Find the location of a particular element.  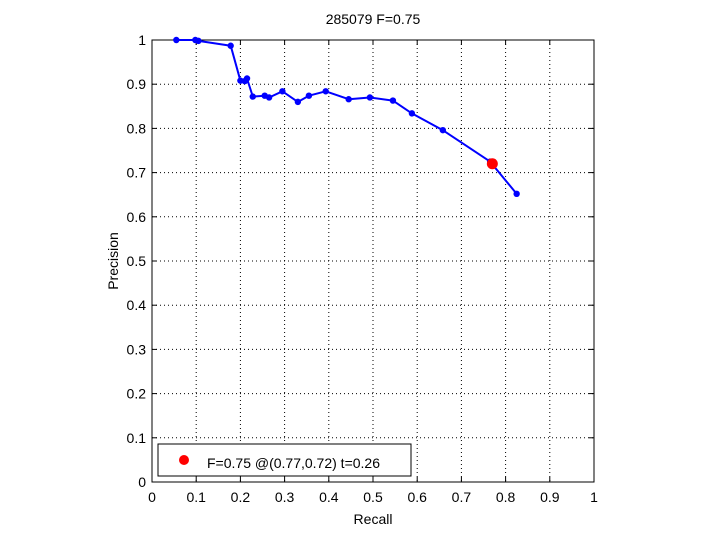

y-tick-label: 0.6 is located at coordinates (137, 217).